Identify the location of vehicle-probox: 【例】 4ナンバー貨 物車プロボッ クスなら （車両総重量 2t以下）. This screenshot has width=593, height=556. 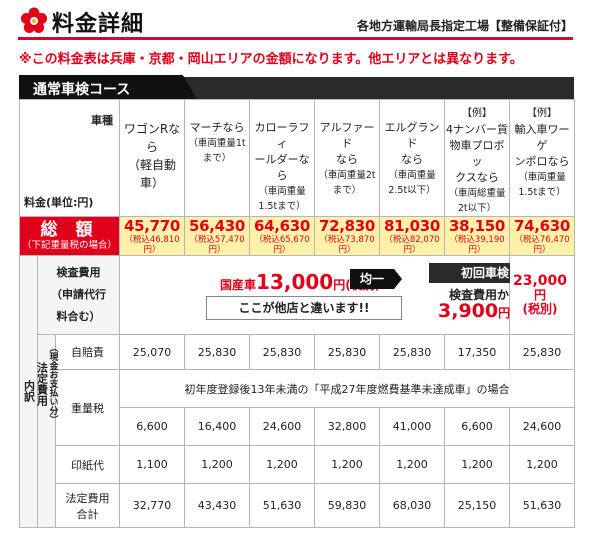
(477, 158).